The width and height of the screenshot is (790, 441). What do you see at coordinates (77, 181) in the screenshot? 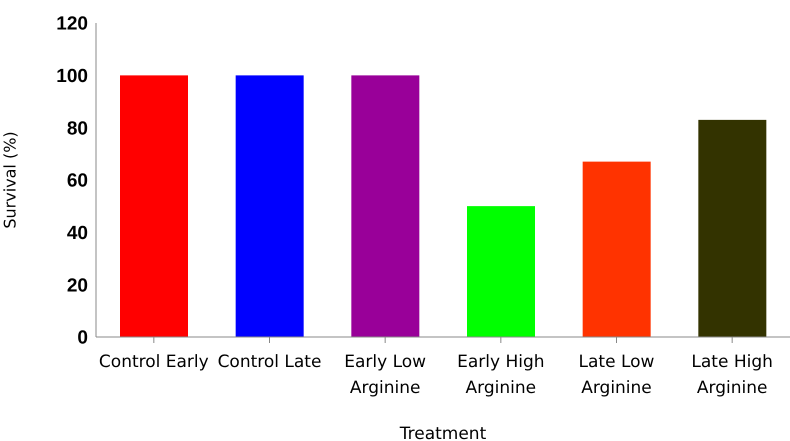
I see `y-tick-label: 60` at bounding box center [77, 181].